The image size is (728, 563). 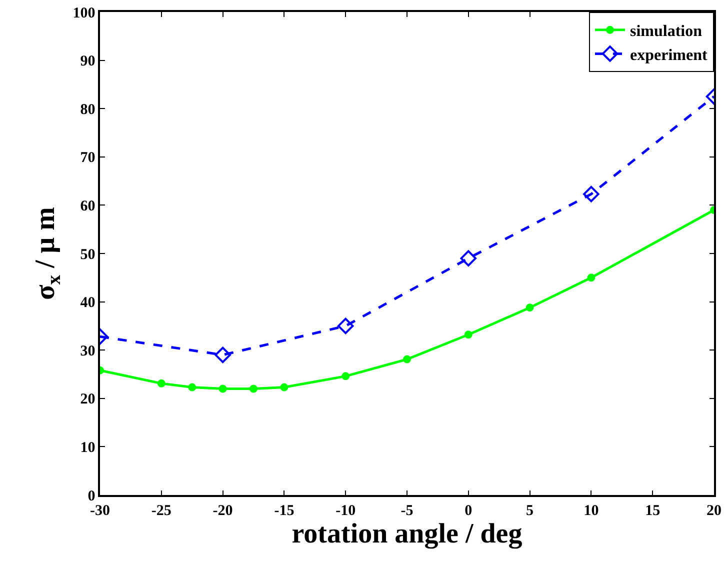 What do you see at coordinates (100, 510) in the screenshot?
I see `x-tick-label: -30` at bounding box center [100, 510].